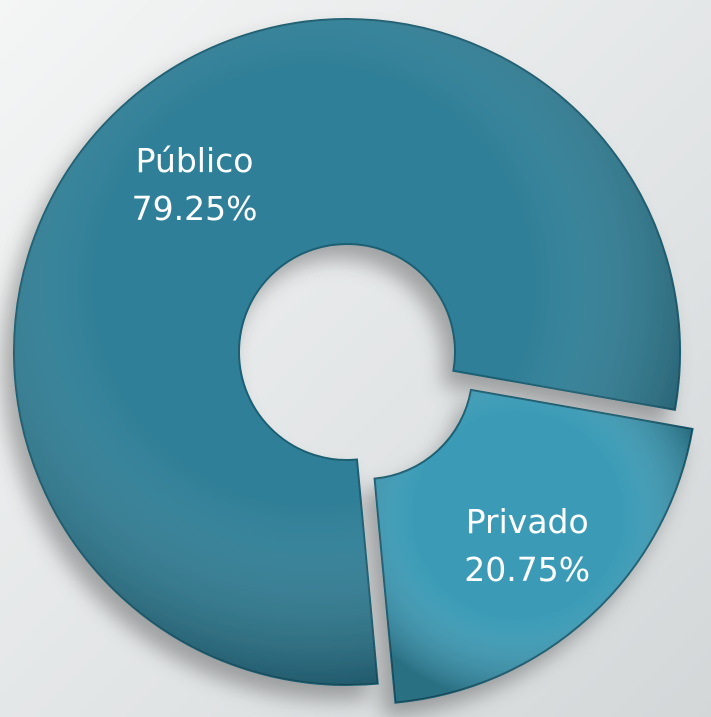  I want to click on slice-category-label: Público, so click(195, 160).